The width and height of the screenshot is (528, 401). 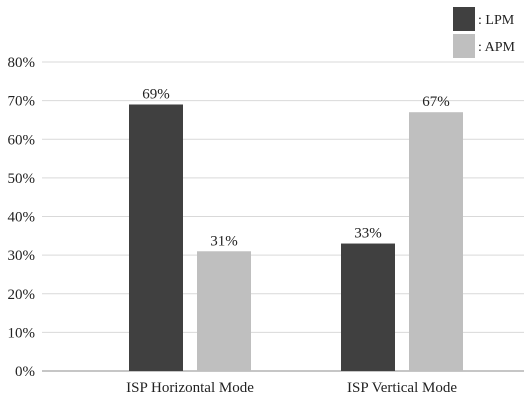 I want to click on category-label: ISP Vertical Mode, so click(x=402, y=388).